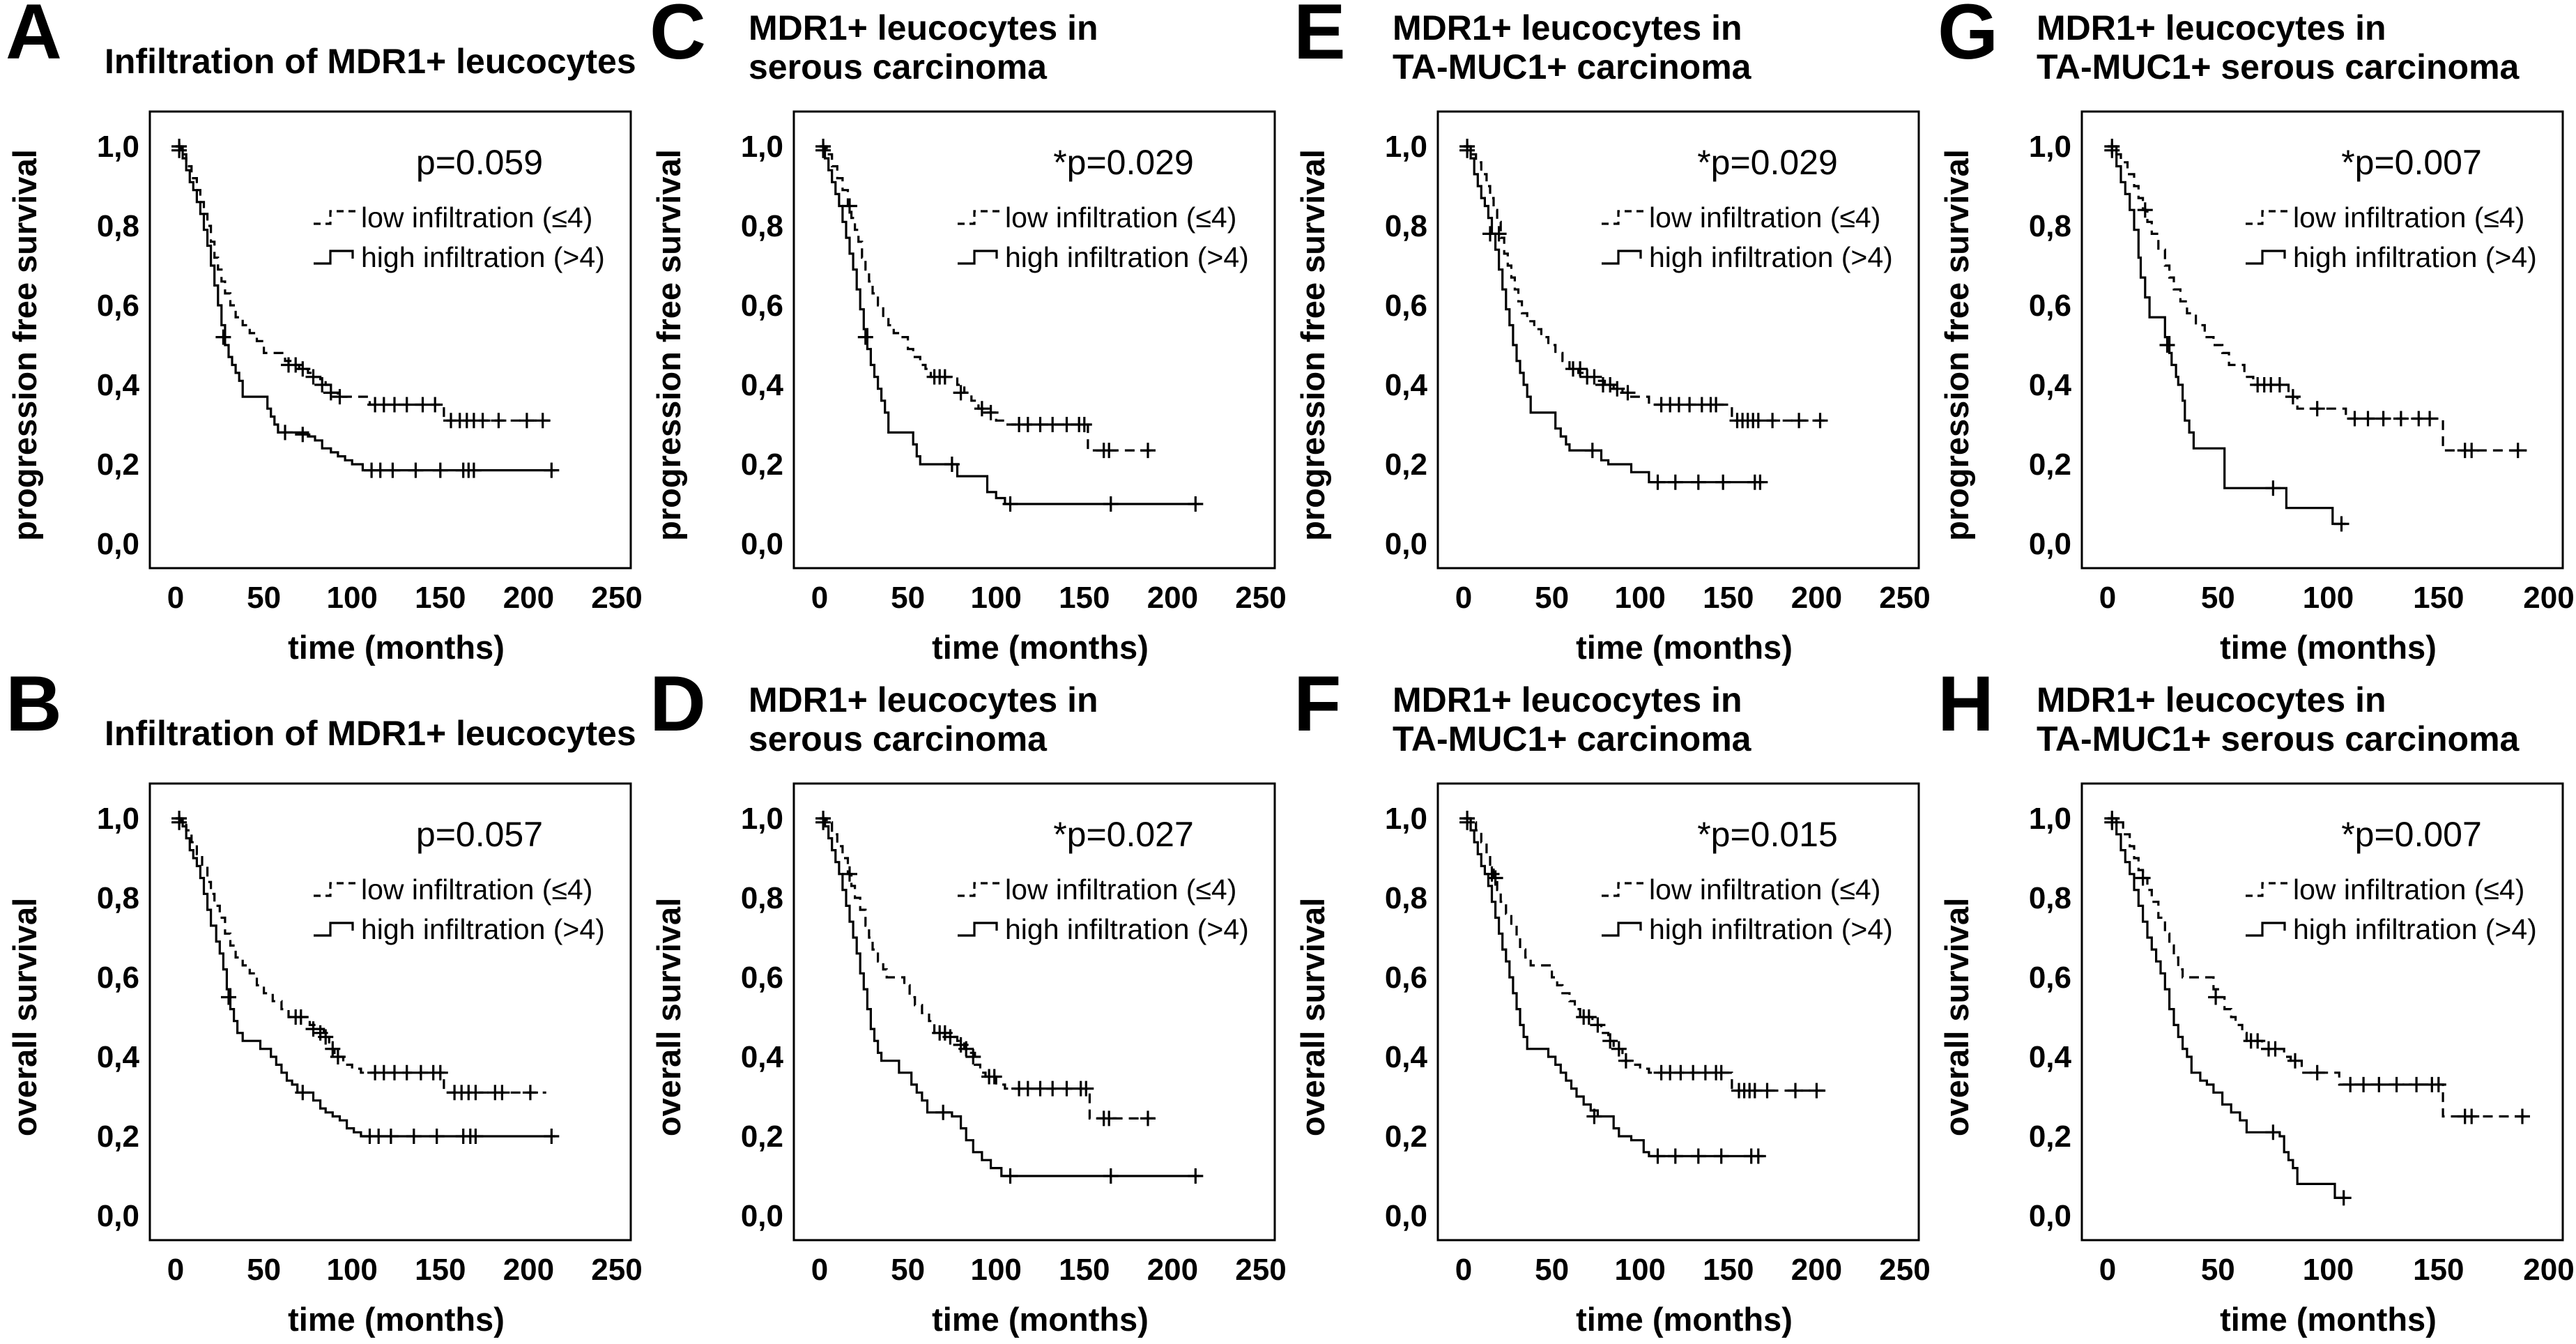  What do you see at coordinates (1572, 738) in the screenshot?
I see `panel-title-line: TA-MUC1+ carcinoma` at bounding box center [1572, 738].